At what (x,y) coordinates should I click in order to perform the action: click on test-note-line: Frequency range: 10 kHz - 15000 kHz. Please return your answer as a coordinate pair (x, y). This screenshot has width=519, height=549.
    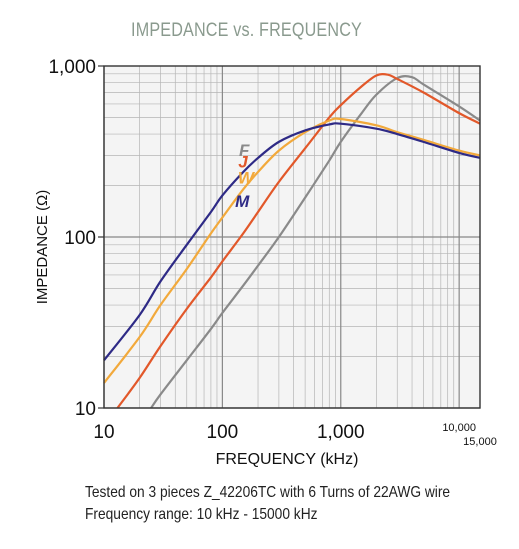
    Looking at the image, I should click on (201, 514).